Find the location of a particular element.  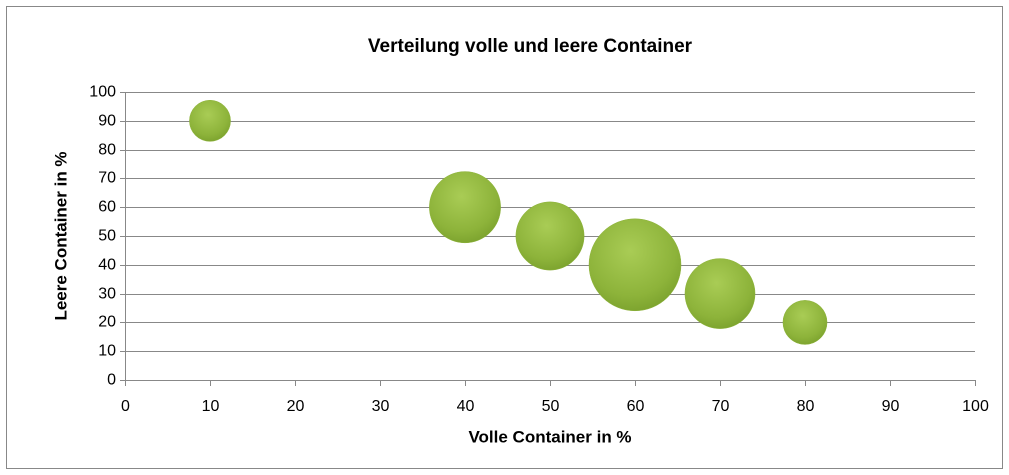

x-tick-label: 10 is located at coordinates (211, 406).